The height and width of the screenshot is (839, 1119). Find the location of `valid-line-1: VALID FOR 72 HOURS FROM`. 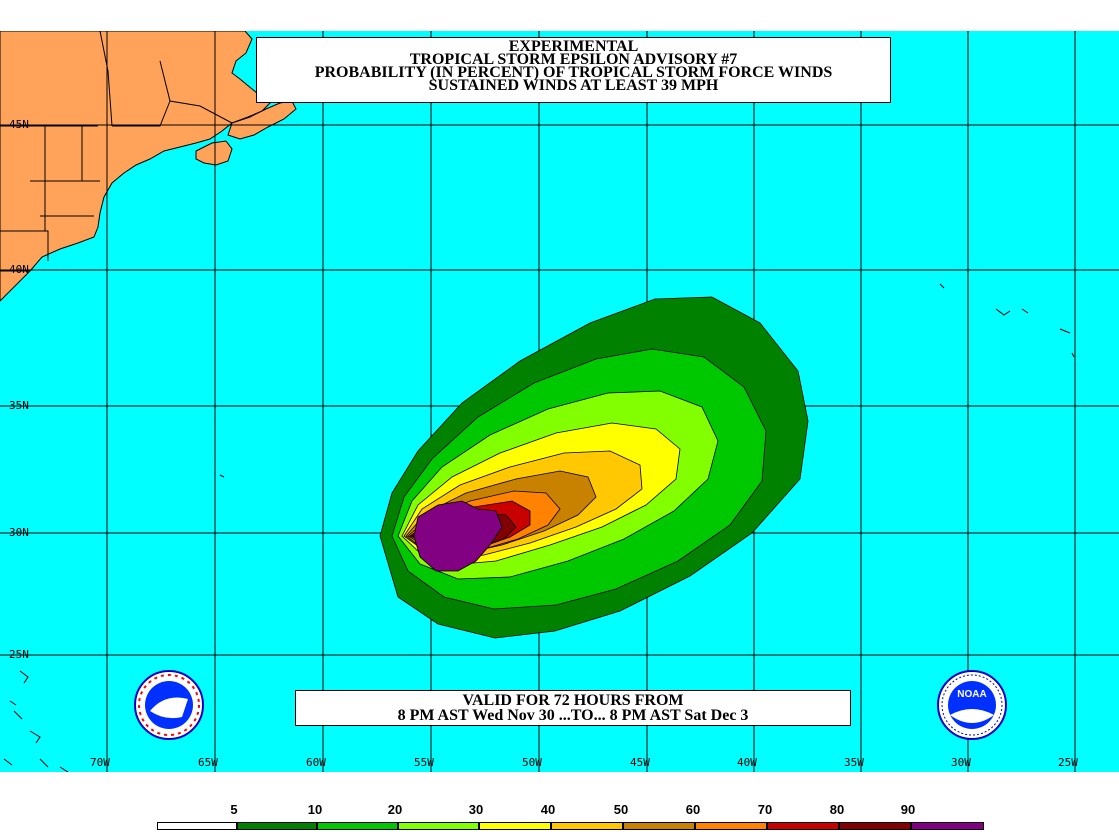

valid-line-1: VALID FOR 72 HOURS FROM is located at coordinates (573, 700).